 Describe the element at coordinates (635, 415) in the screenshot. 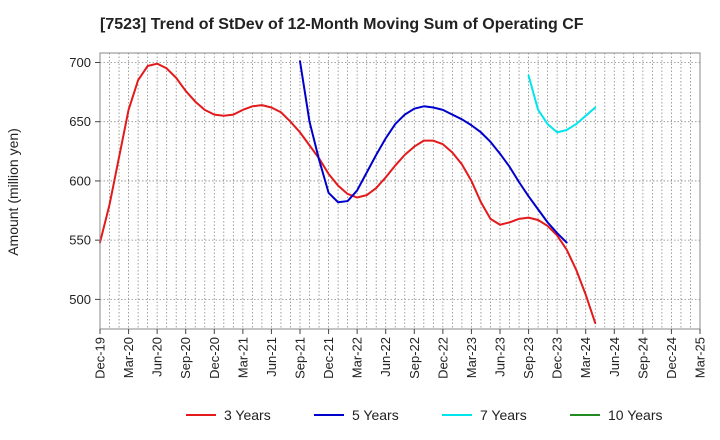

I see `legend-label: 10 Years` at that location.